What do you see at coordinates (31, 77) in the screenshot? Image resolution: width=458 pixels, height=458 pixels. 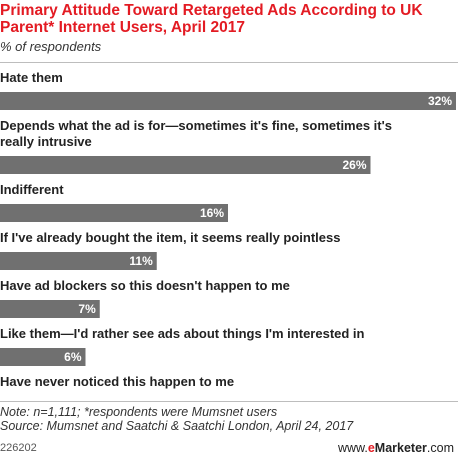 I see `category-label: Hate them` at bounding box center [31, 77].